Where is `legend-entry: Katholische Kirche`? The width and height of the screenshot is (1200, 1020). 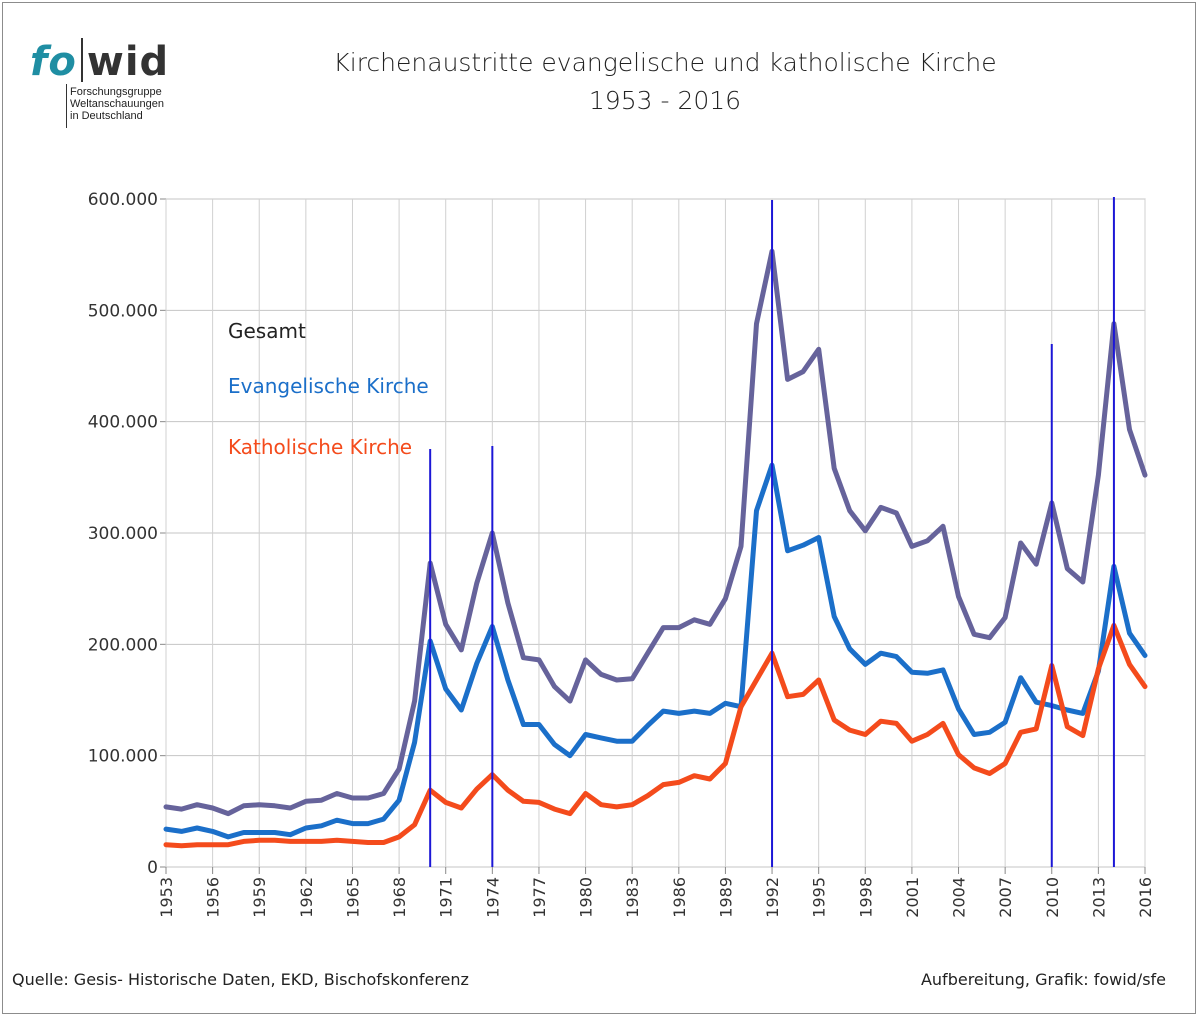 legend-entry: Katholische Kirche is located at coordinates (320, 447).